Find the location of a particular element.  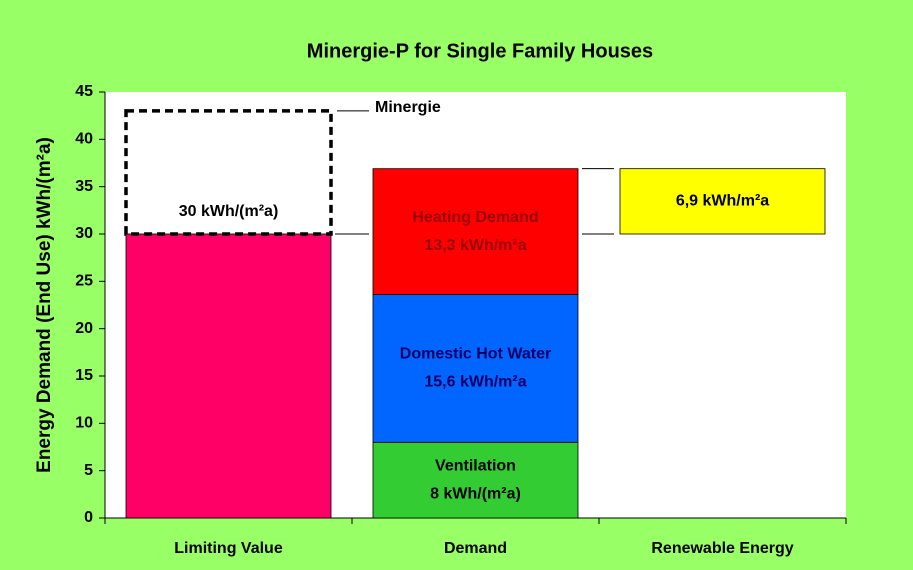

x-tick-label: Renewable Energy is located at coordinates (722, 548).